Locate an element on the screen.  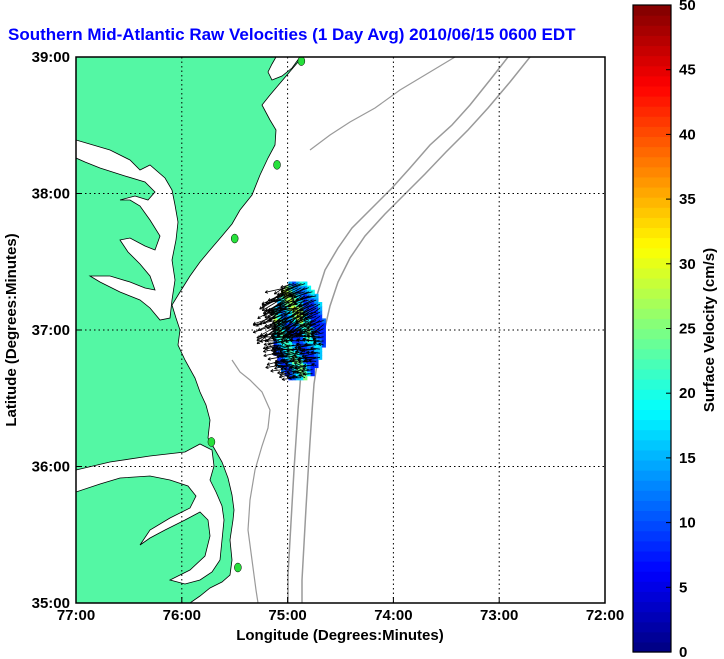
colorbar-tick-label: 5 is located at coordinates (683, 587).